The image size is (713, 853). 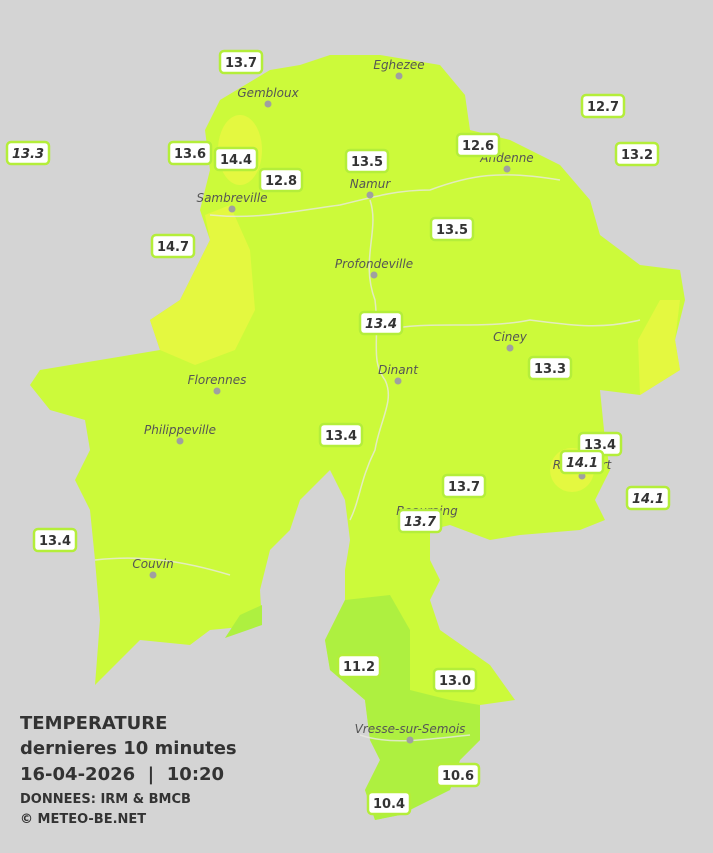 What do you see at coordinates (268, 93) in the screenshot?
I see `city-name: Gembloux` at bounding box center [268, 93].